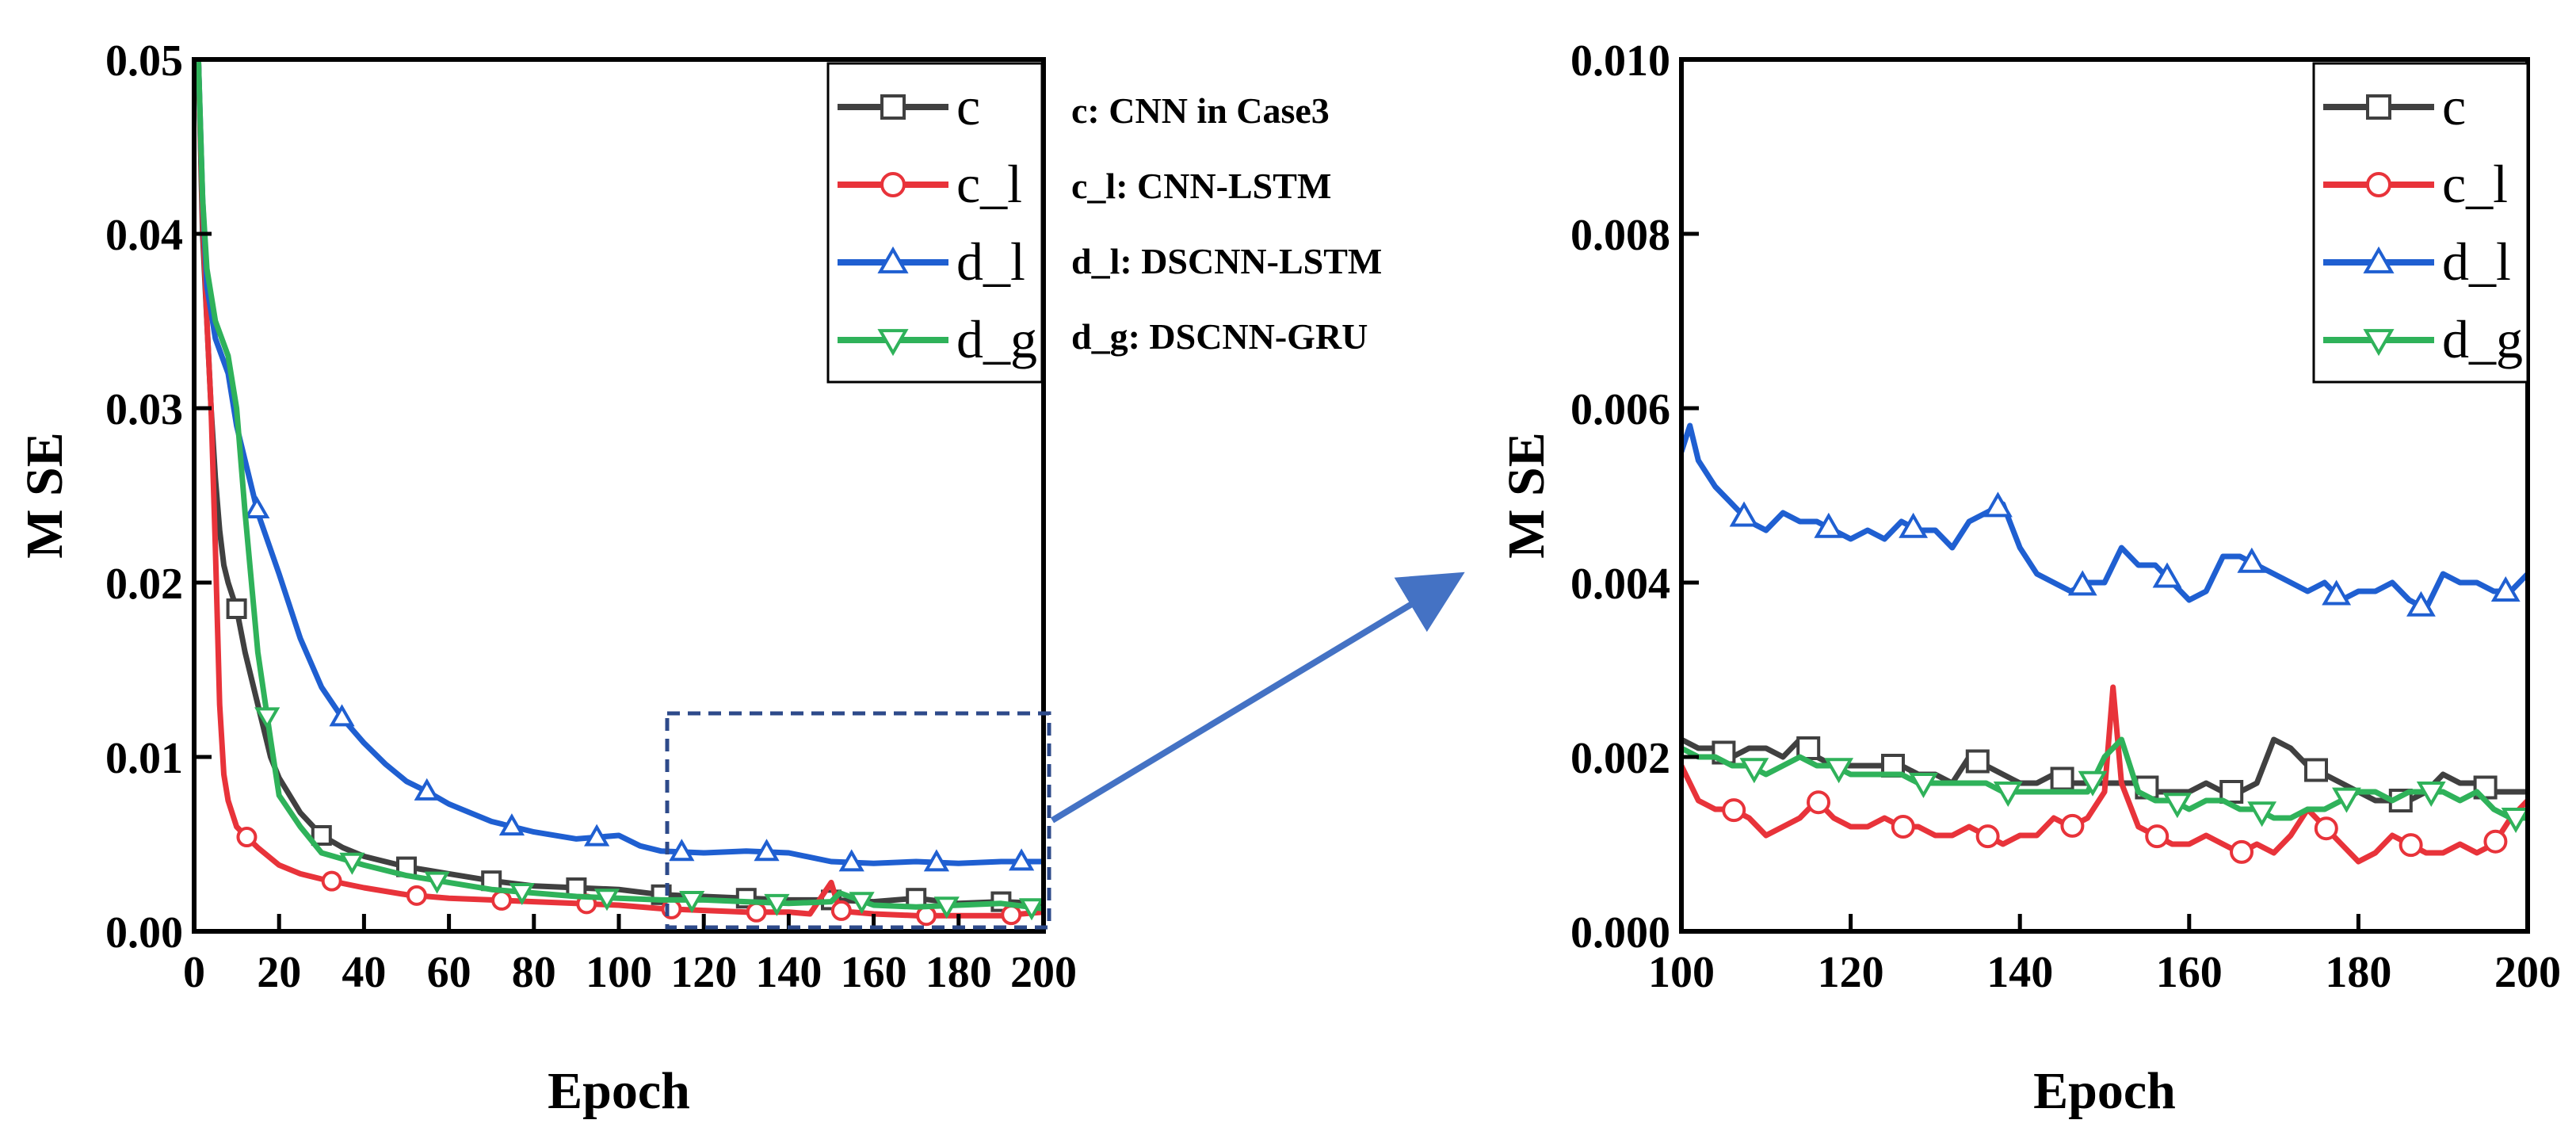  I want to click on legend-label-d_g: d_g, so click(997, 339).